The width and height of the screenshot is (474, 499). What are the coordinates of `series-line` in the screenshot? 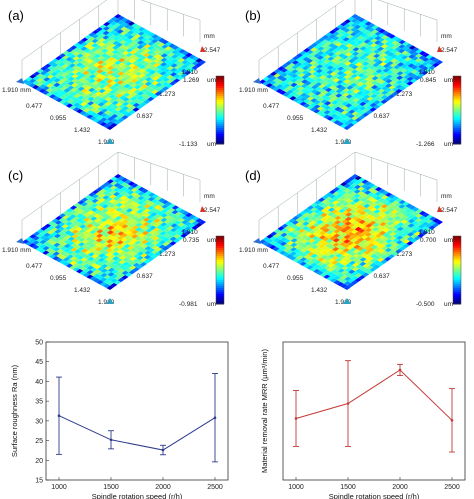 It's located at (137, 433).